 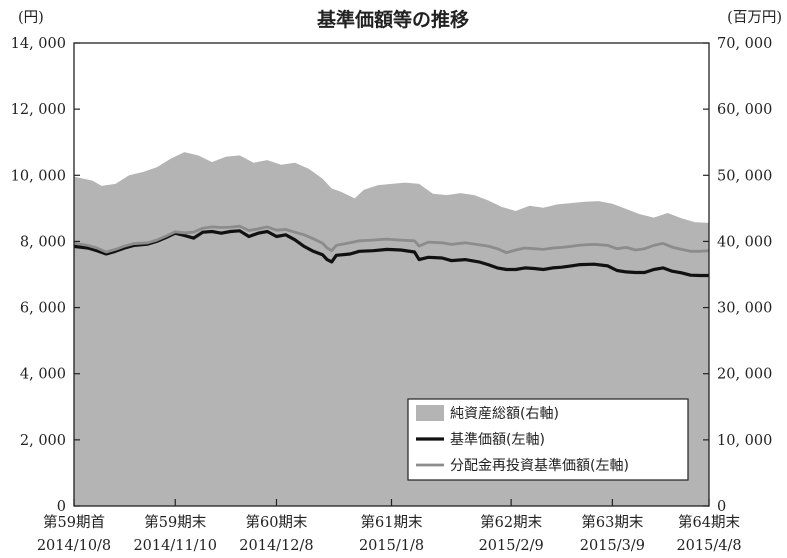 What do you see at coordinates (497, 439) in the screenshot?
I see `legend-label: 基準価額(左軸)` at bounding box center [497, 439].